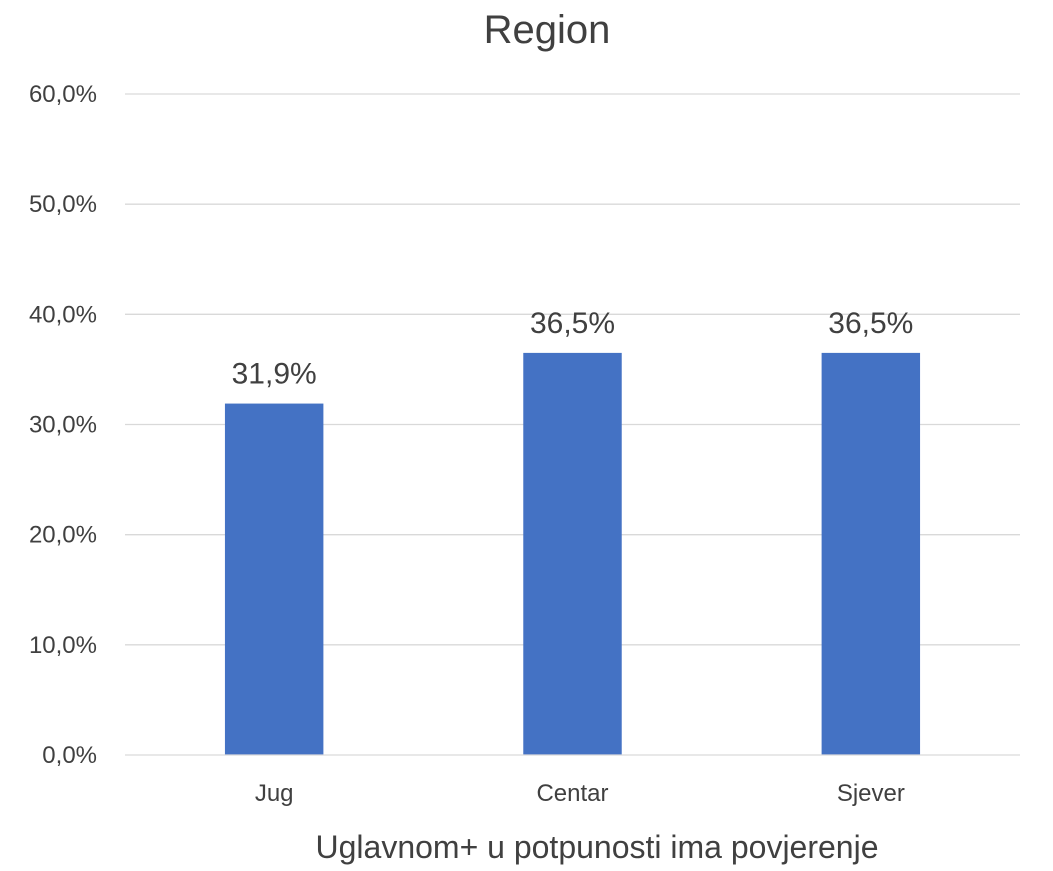  I want to click on y-axis-ticks: 0,0% 10,0% 20,0% 30,0% 40,0% 50,0% 60,0%, so click(63, 425).